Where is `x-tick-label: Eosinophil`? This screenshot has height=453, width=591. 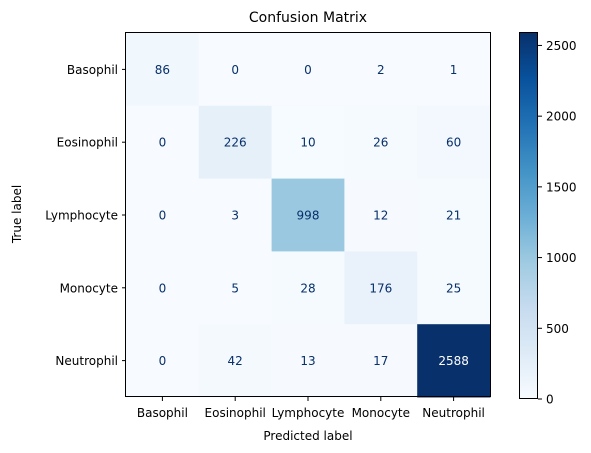 x-tick-label: Eosinophil is located at coordinates (235, 413).